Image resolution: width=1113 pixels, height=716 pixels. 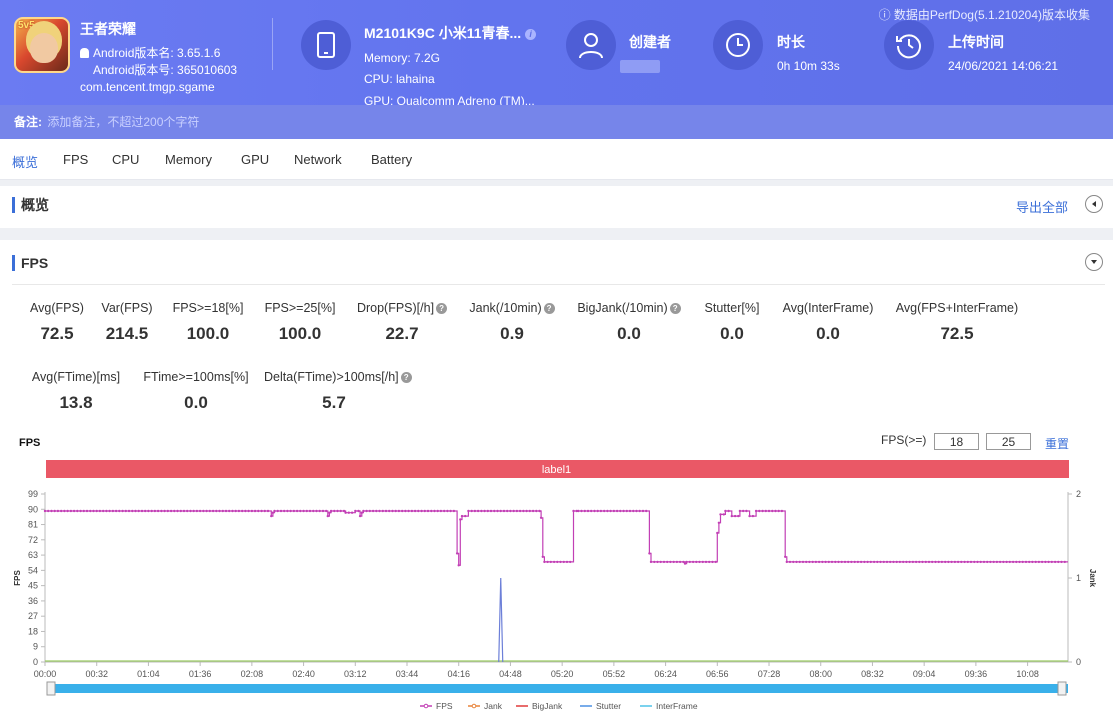 What do you see at coordinates (556, 122) in the screenshot?
I see `remark-bar: 备注: 添加备注，不超过200个字符` at bounding box center [556, 122].